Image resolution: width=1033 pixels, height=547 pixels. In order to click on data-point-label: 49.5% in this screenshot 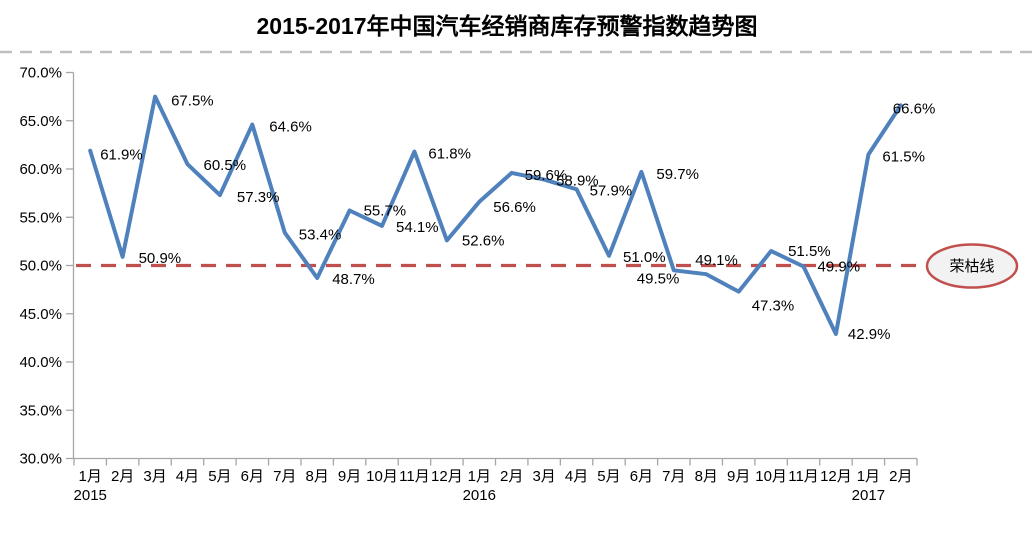, I will do `click(658, 278)`.